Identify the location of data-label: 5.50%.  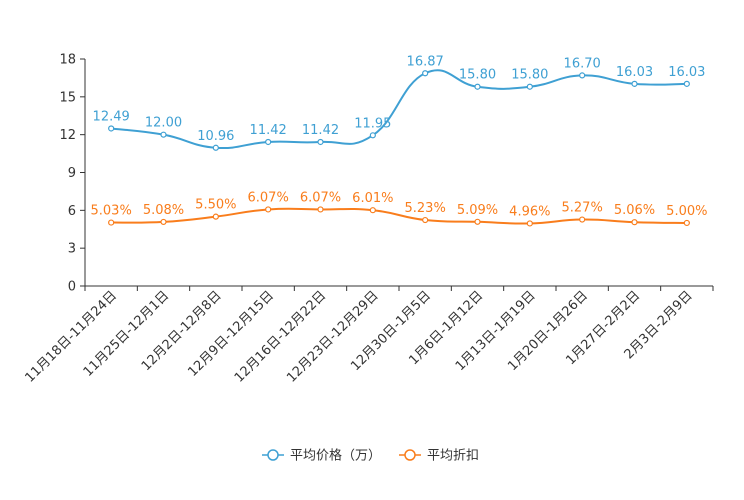
(215, 205).